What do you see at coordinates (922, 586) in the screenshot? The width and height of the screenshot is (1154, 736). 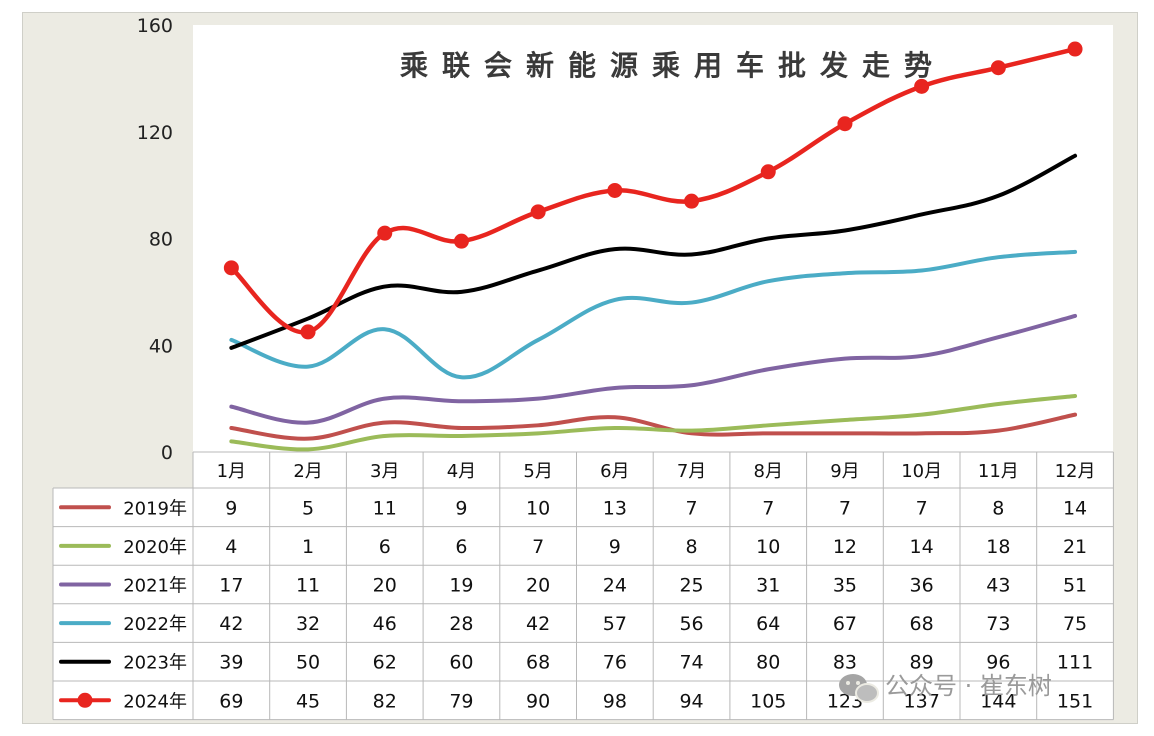 I see `data-label: 36` at bounding box center [922, 586].